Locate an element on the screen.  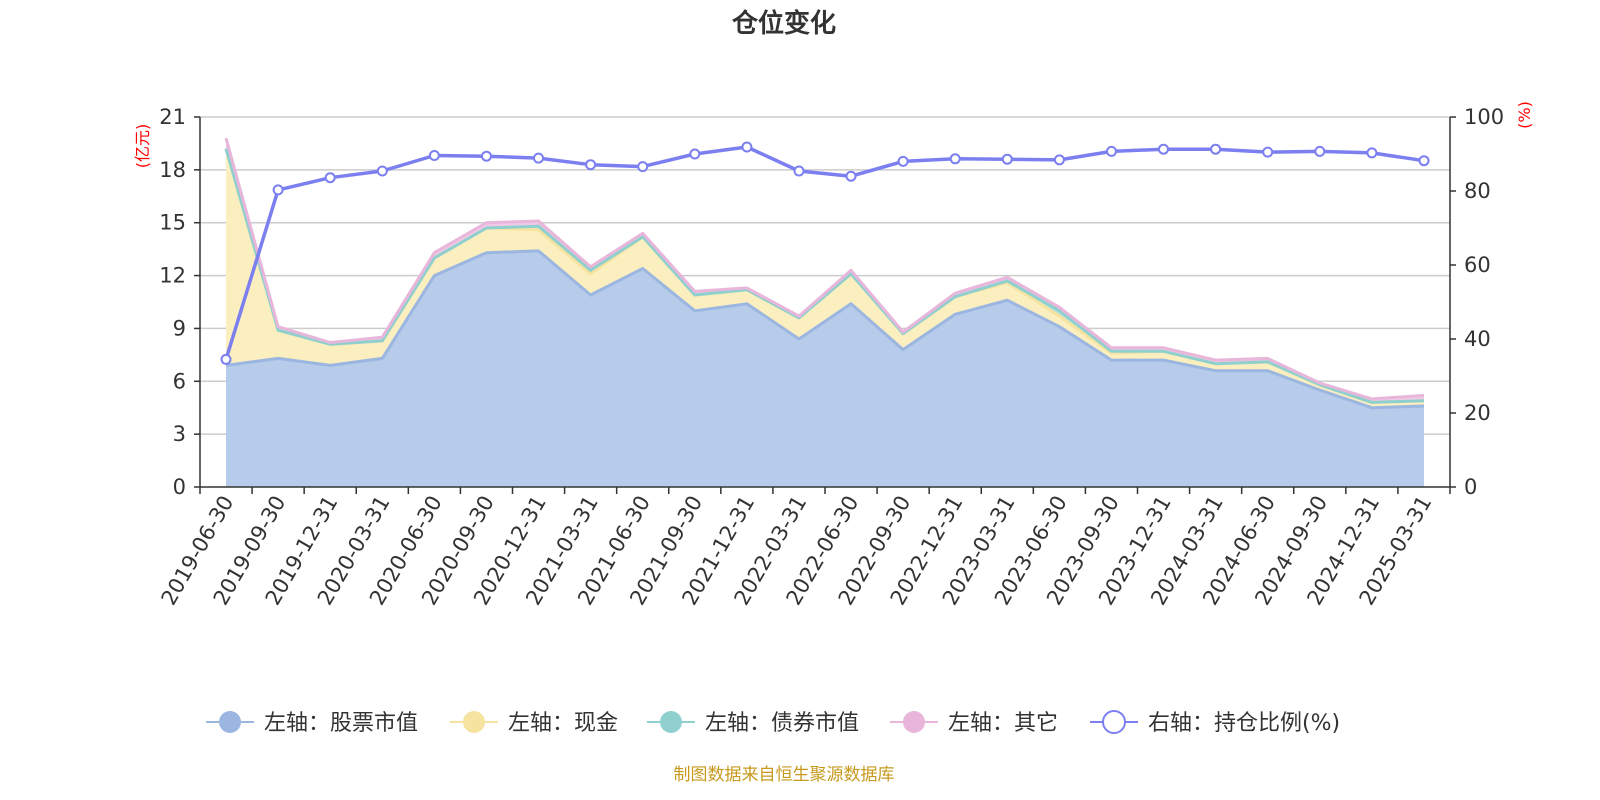
right-tick-label: 60 is located at coordinates (1477, 265).